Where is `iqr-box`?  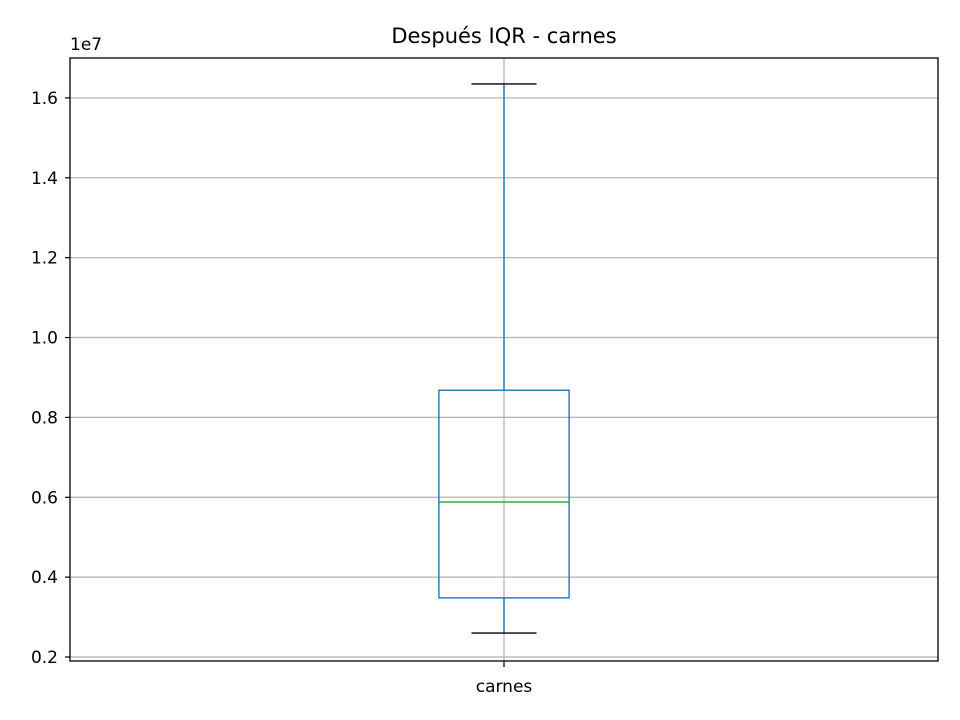
iqr-box is located at coordinates (504, 494).